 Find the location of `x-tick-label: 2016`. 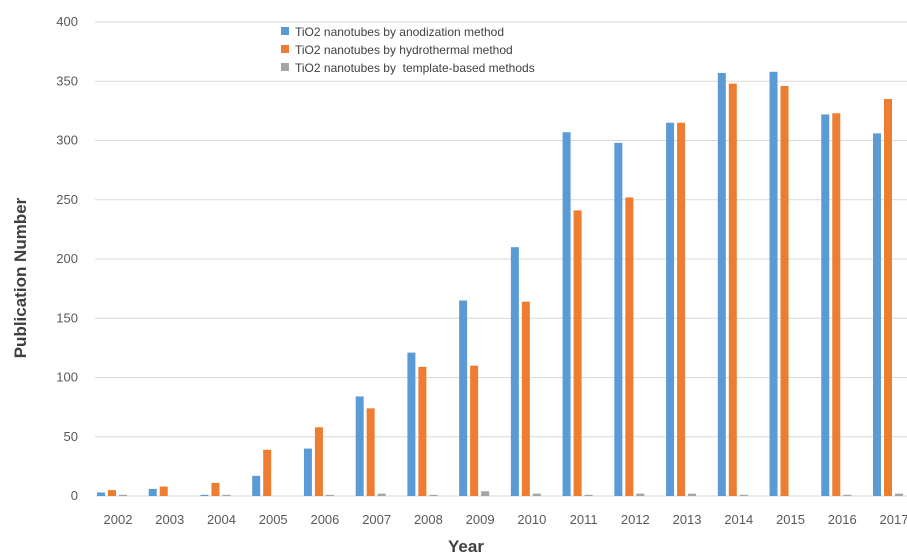

x-tick-label: 2016 is located at coordinates (842, 519).